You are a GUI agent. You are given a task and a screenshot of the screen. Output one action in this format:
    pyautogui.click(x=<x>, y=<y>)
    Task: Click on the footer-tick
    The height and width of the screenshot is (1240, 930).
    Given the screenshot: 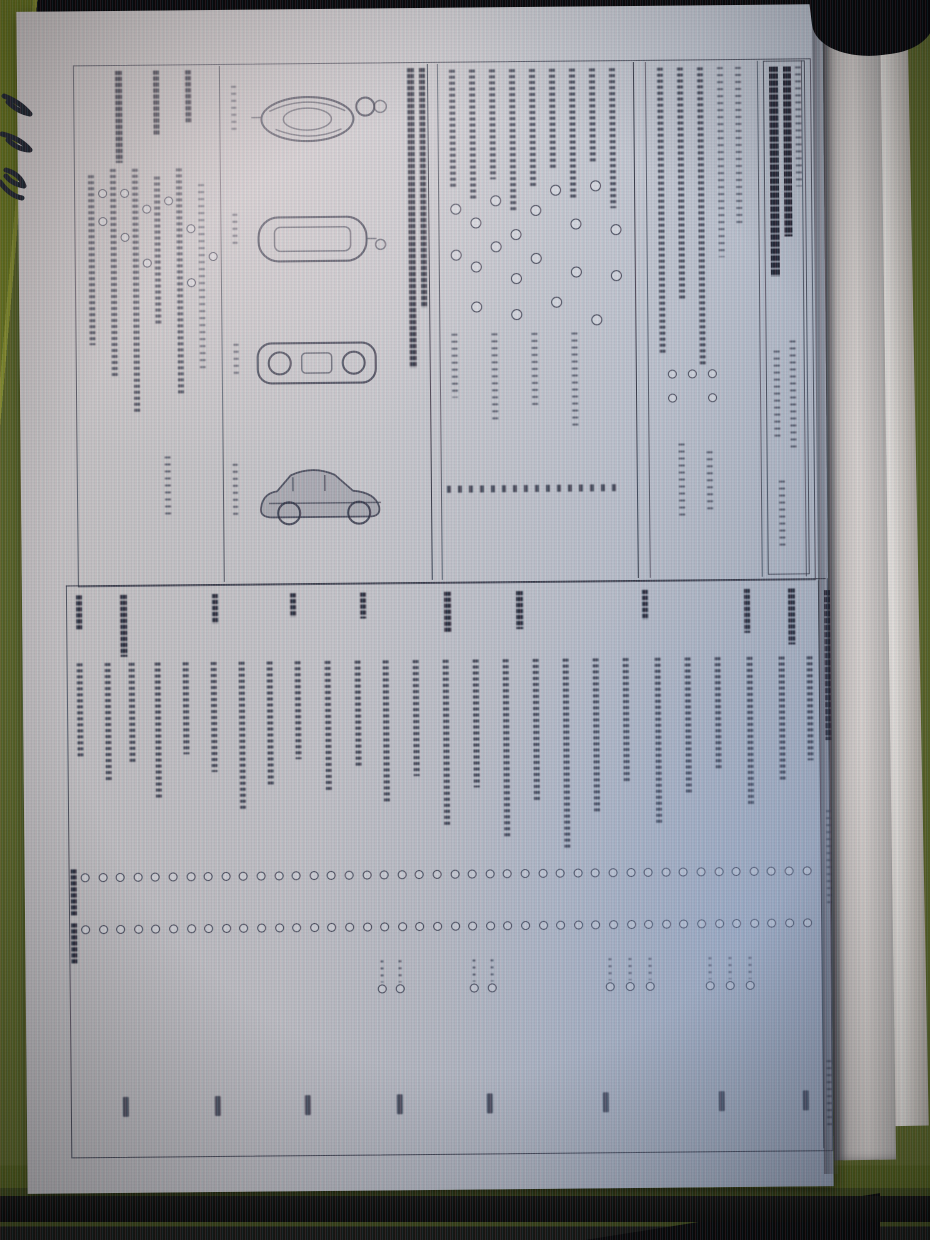 What is the action you would take?
    pyautogui.click(x=399, y=1104)
    